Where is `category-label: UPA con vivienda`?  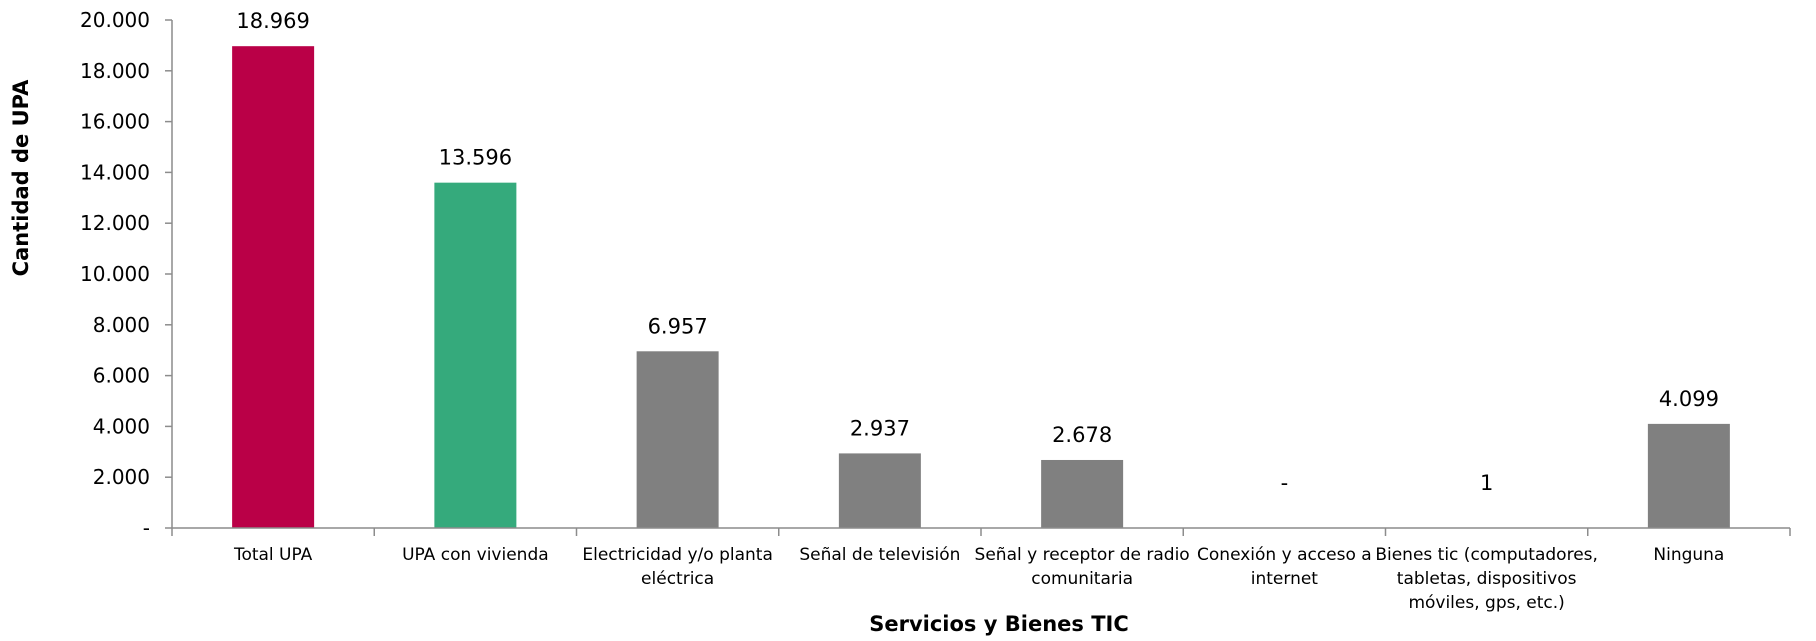
category-label: UPA con vivienda is located at coordinates (475, 555).